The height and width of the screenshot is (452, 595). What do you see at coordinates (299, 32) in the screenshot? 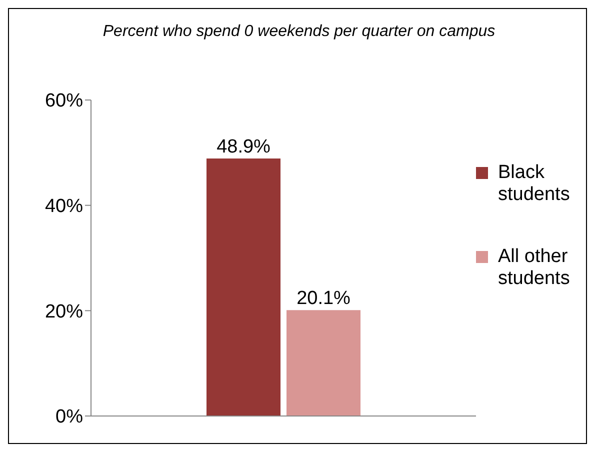
I see `chart-title: Percent who spend 0 weekends per quarter on campus` at bounding box center [299, 32].